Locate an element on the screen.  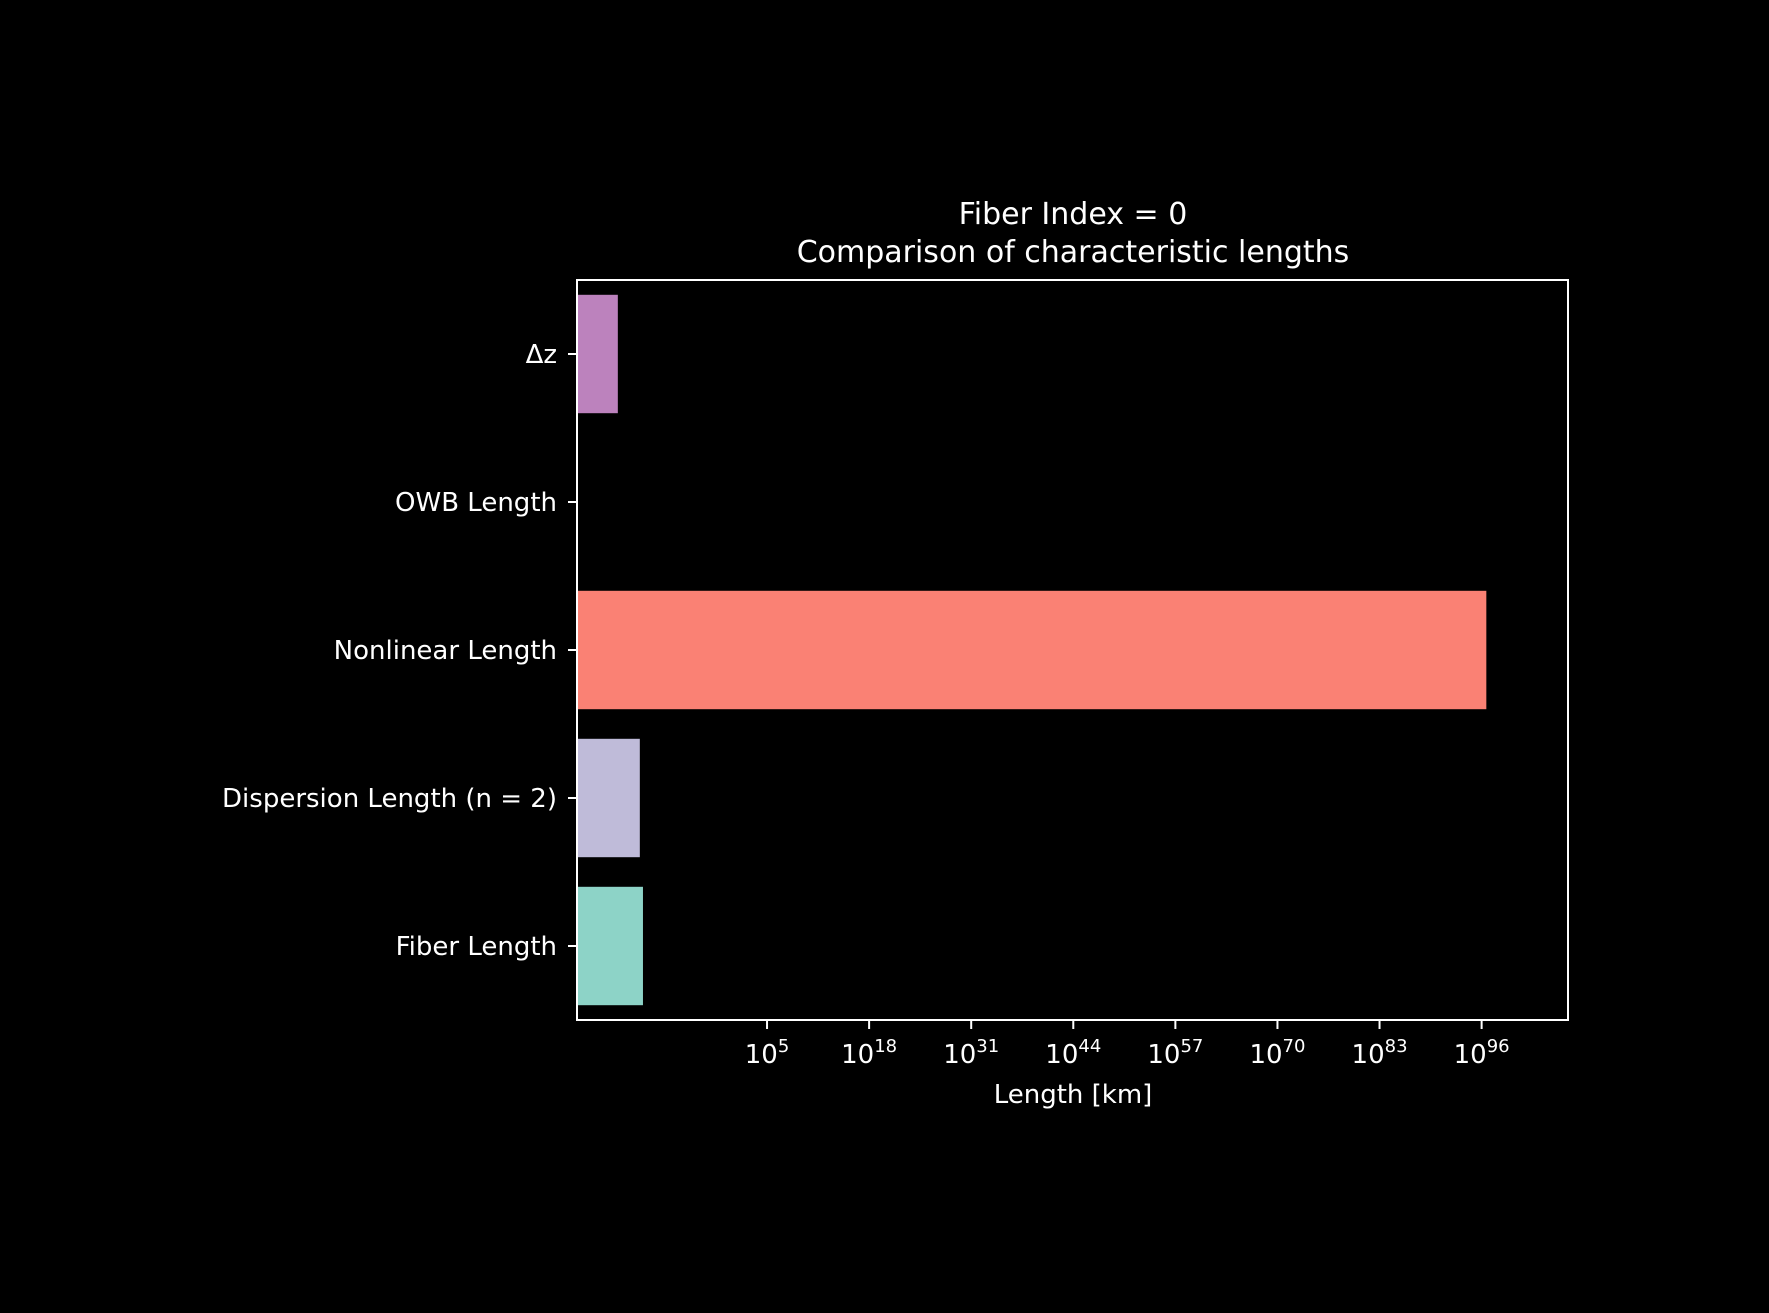
chart-title: Fiber Index = 0 is located at coordinates (1073, 214).